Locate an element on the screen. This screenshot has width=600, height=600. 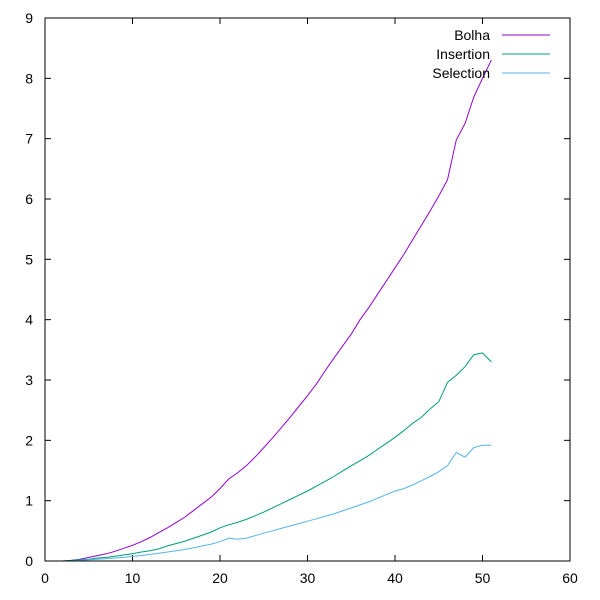
y-tick-label: 8 is located at coordinates (29, 78).